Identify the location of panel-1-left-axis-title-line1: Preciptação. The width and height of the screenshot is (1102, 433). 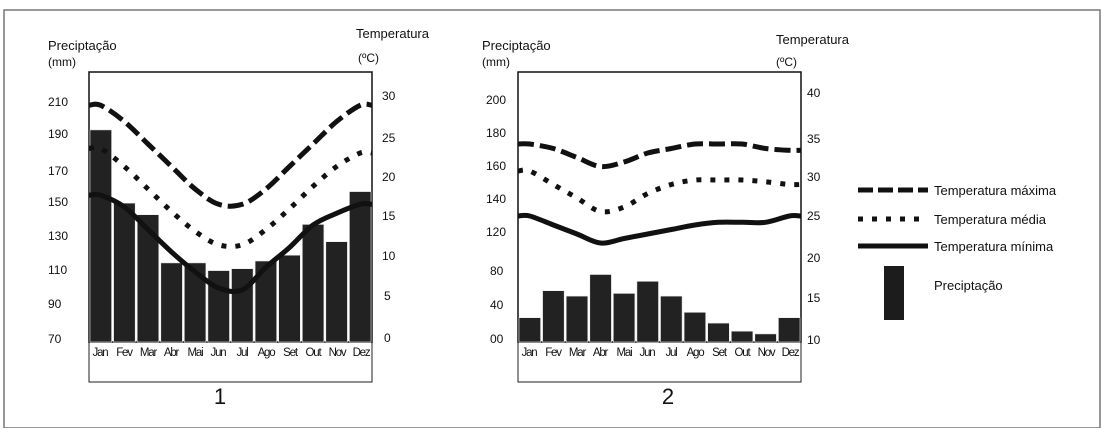
(82, 45).